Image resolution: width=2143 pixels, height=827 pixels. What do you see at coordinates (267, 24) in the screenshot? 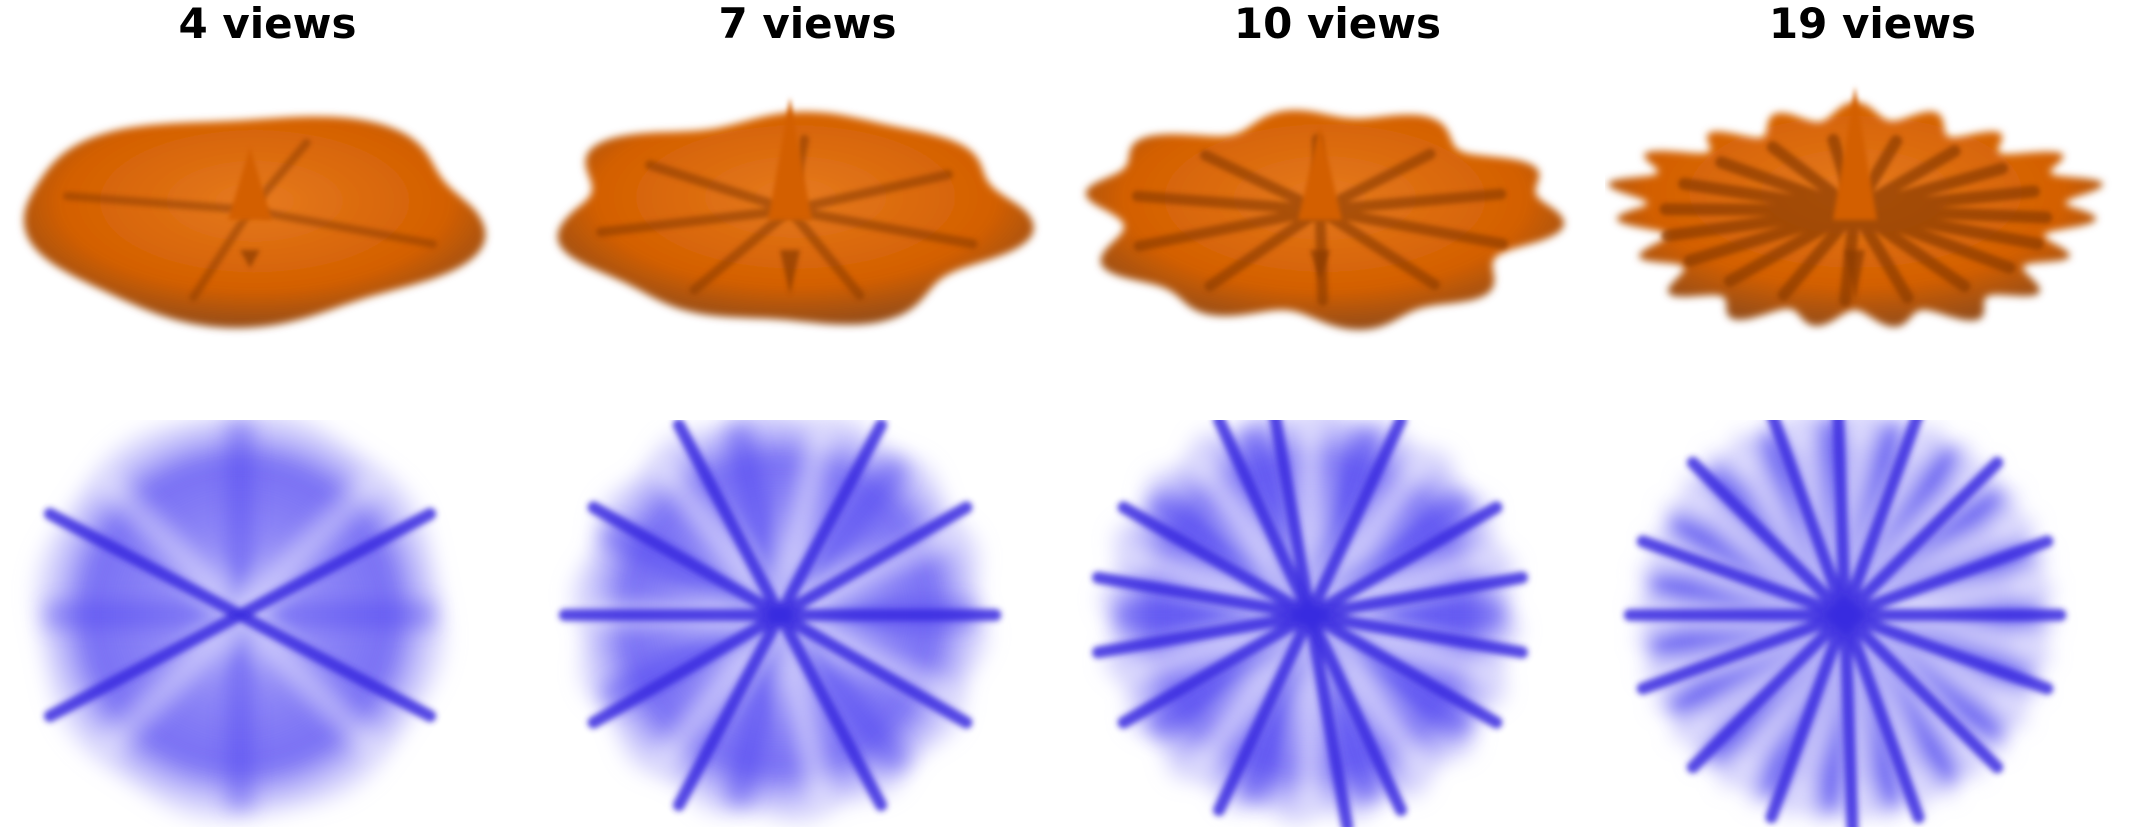
I see `column-title: 4 views` at bounding box center [267, 24].